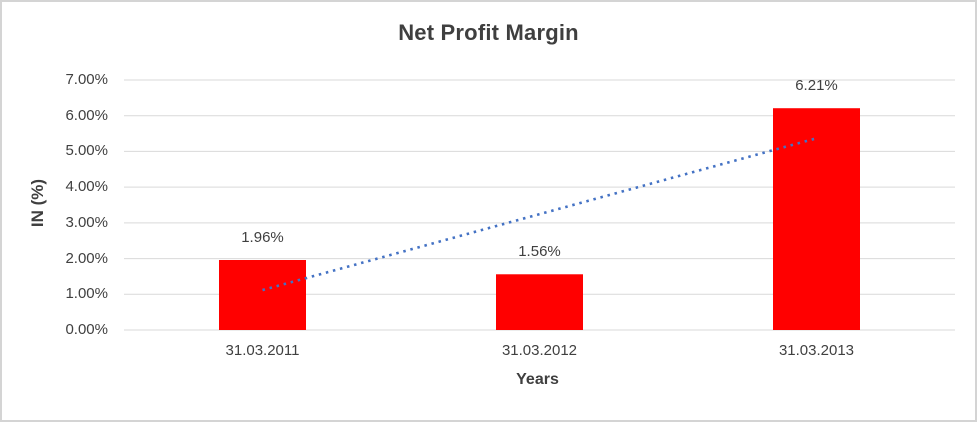 The width and height of the screenshot is (977, 422). What do you see at coordinates (537, 379) in the screenshot?
I see `x-axis-title: Years` at bounding box center [537, 379].